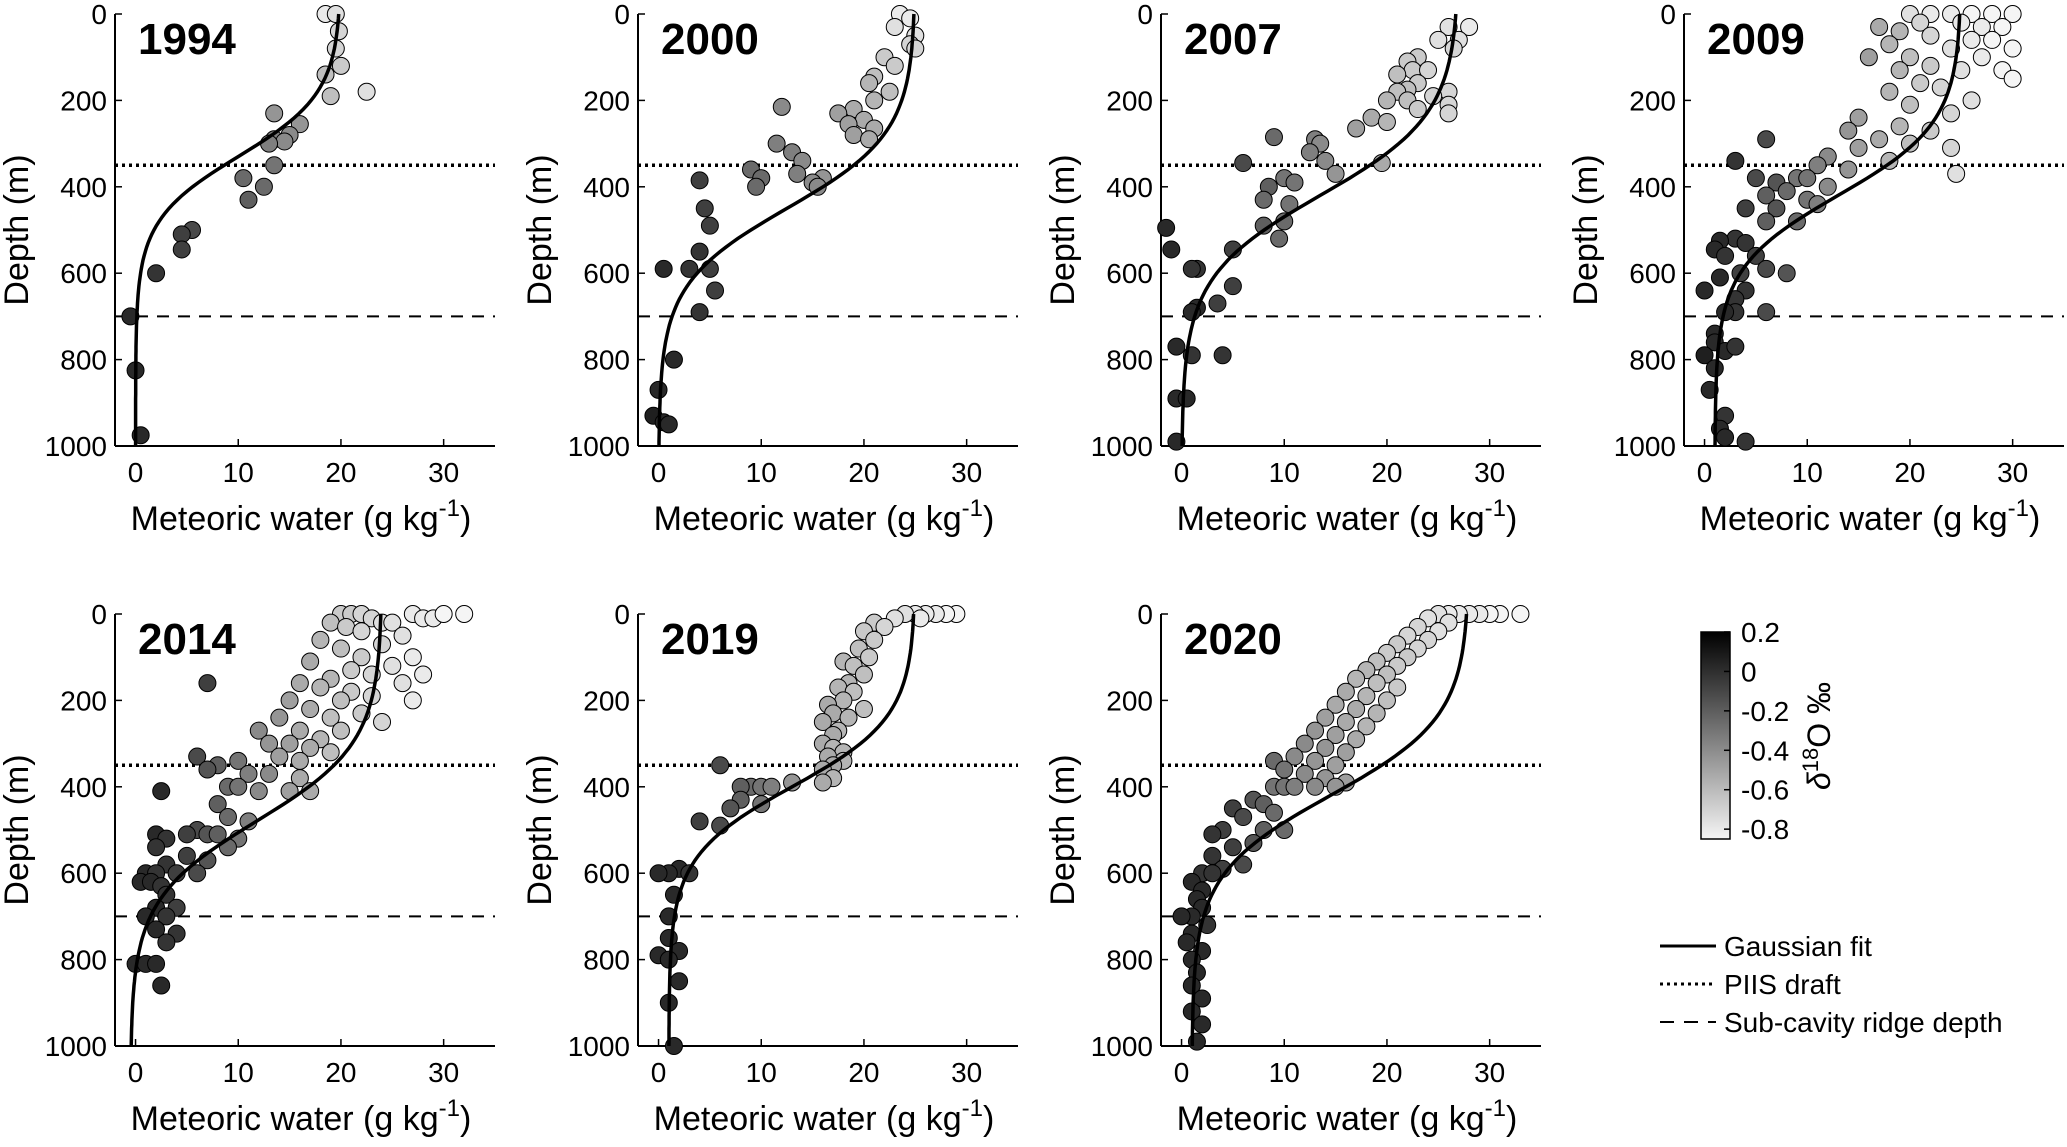 This screenshot has height=1147, width=2067. Describe the element at coordinates (83, 700) in the screenshot. I see `y-tick-label: 200` at that location.